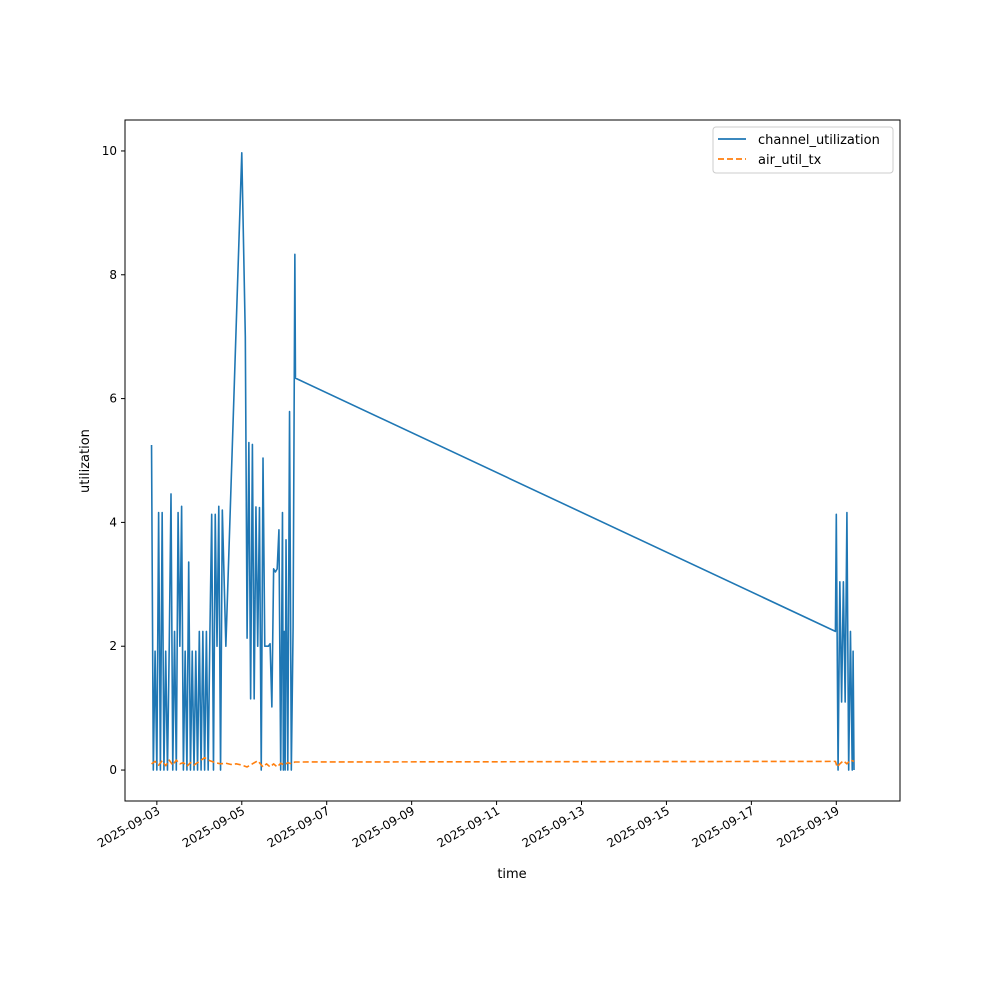 The image size is (1000, 1000). What do you see at coordinates (113, 275) in the screenshot?
I see `y-tick-label: 8` at bounding box center [113, 275].